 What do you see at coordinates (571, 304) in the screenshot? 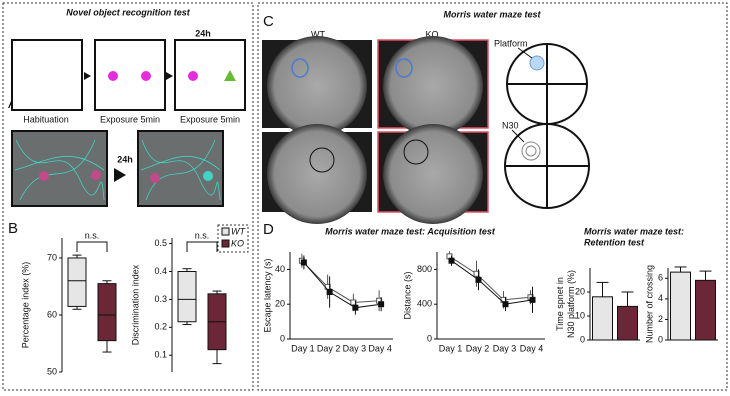
I see `y-axis-label: N30 platform (%)` at bounding box center [571, 304].